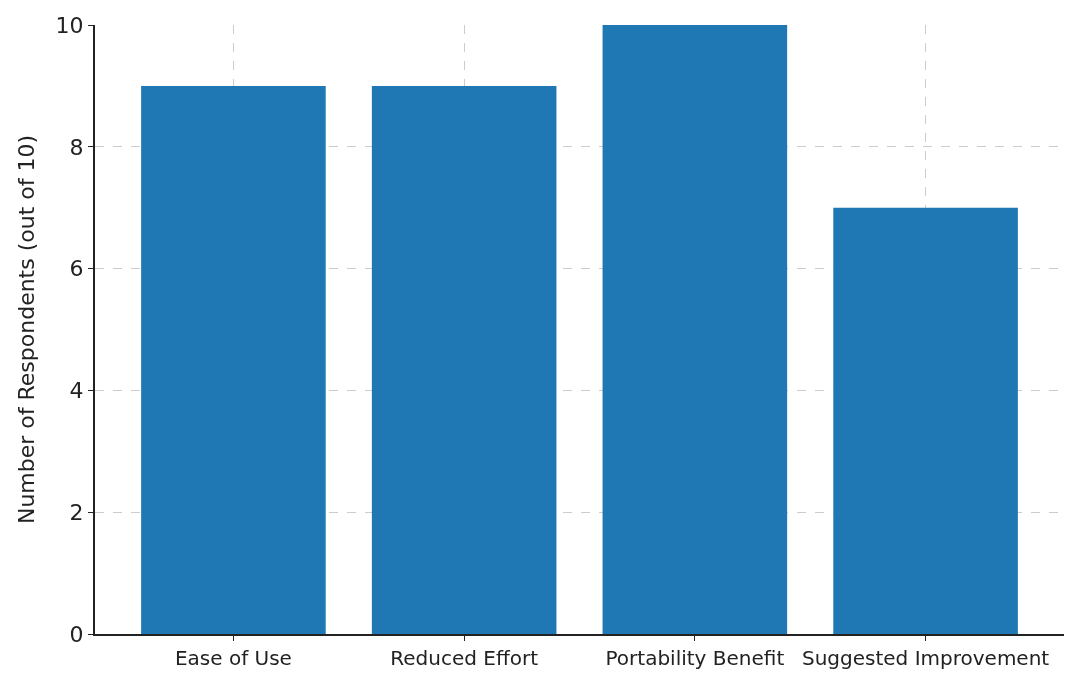 Image resolution: width=1089 pixels, height=684 pixels. What do you see at coordinates (76, 634) in the screenshot?
I see `y-tick-label: 0` at bounding box center [76, 634].